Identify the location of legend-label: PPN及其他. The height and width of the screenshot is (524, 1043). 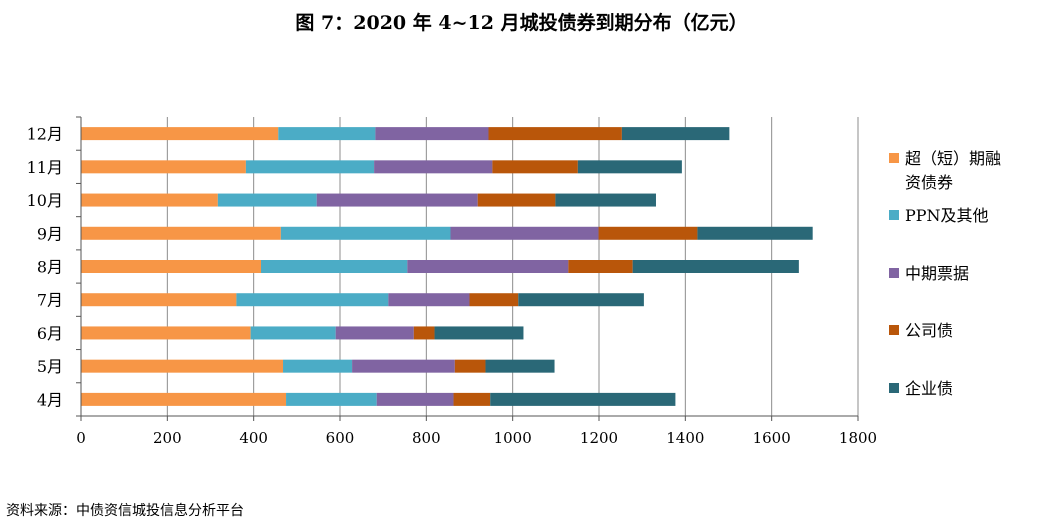
(947, 215).